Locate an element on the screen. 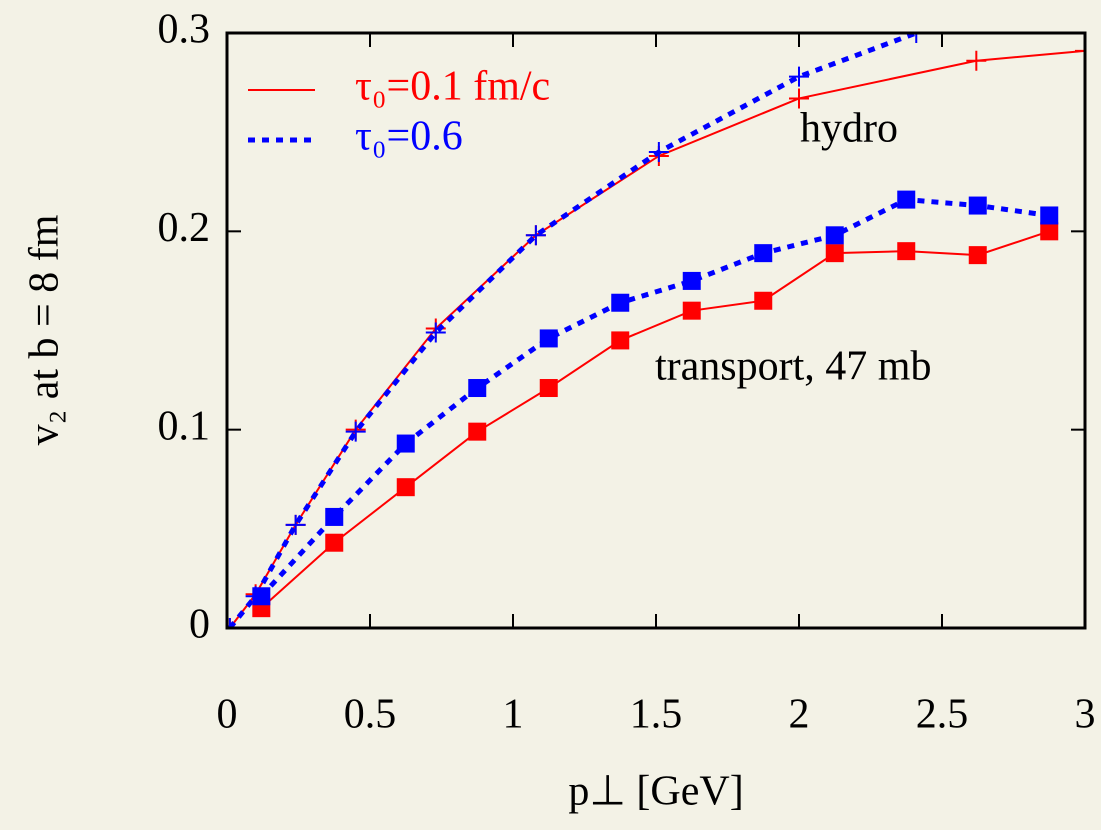 The height and width of the screenshot is (830, 1101). annotation: hydro is located at coordinates (849, 129).